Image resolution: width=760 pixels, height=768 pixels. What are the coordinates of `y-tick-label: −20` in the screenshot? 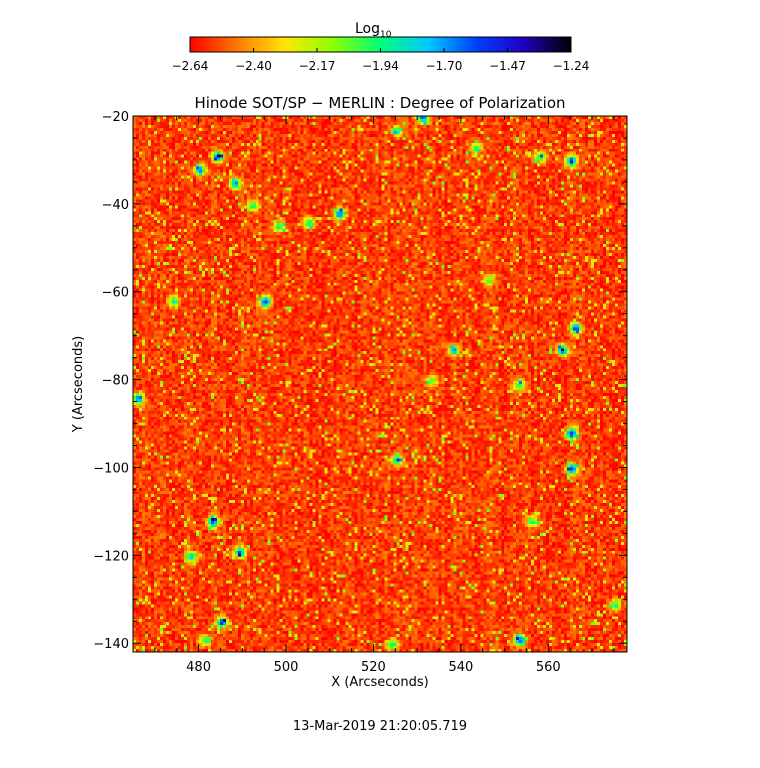 It's located at (115, 117).